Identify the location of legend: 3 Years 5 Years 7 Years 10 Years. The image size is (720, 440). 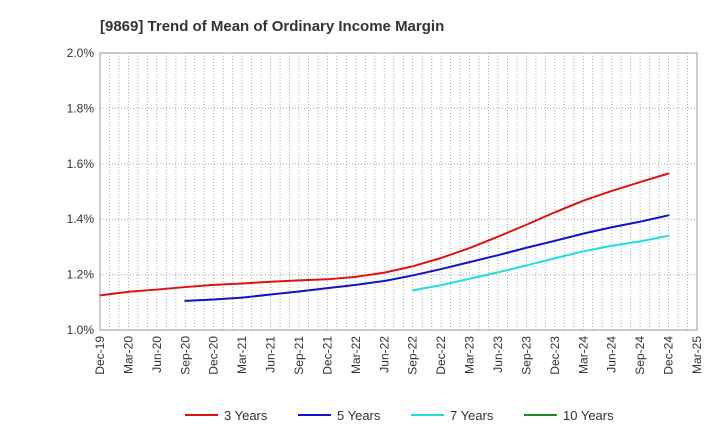
(399, 415).